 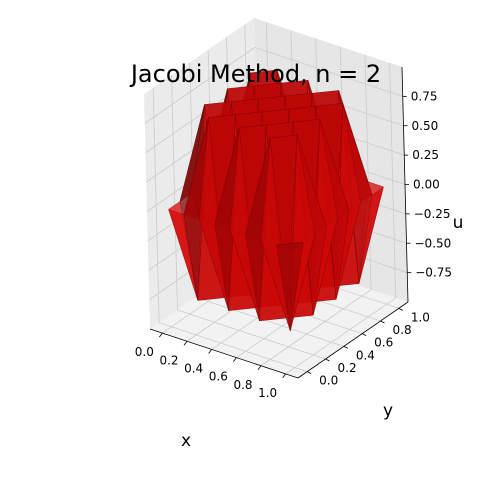 I want to click on y-tick-label: 0.6, so click(x=383, y=343).